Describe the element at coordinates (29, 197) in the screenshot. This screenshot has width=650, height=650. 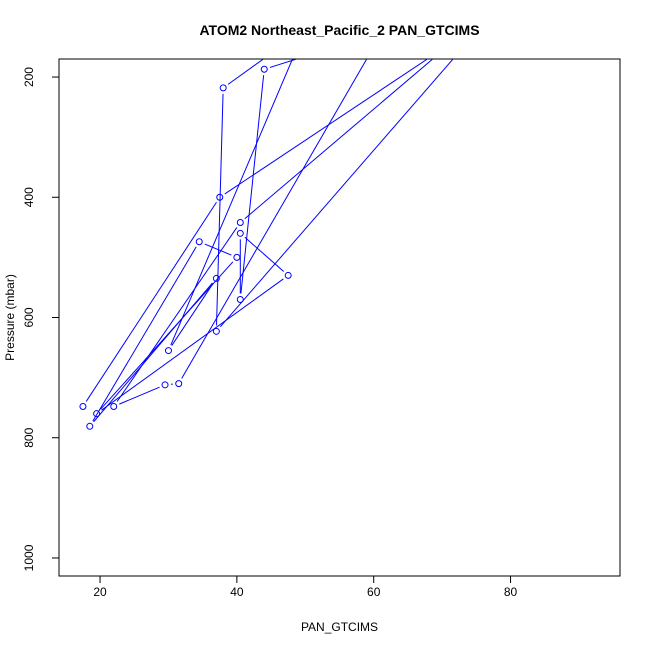
I see `y-tick-label-400: 400` at that location.